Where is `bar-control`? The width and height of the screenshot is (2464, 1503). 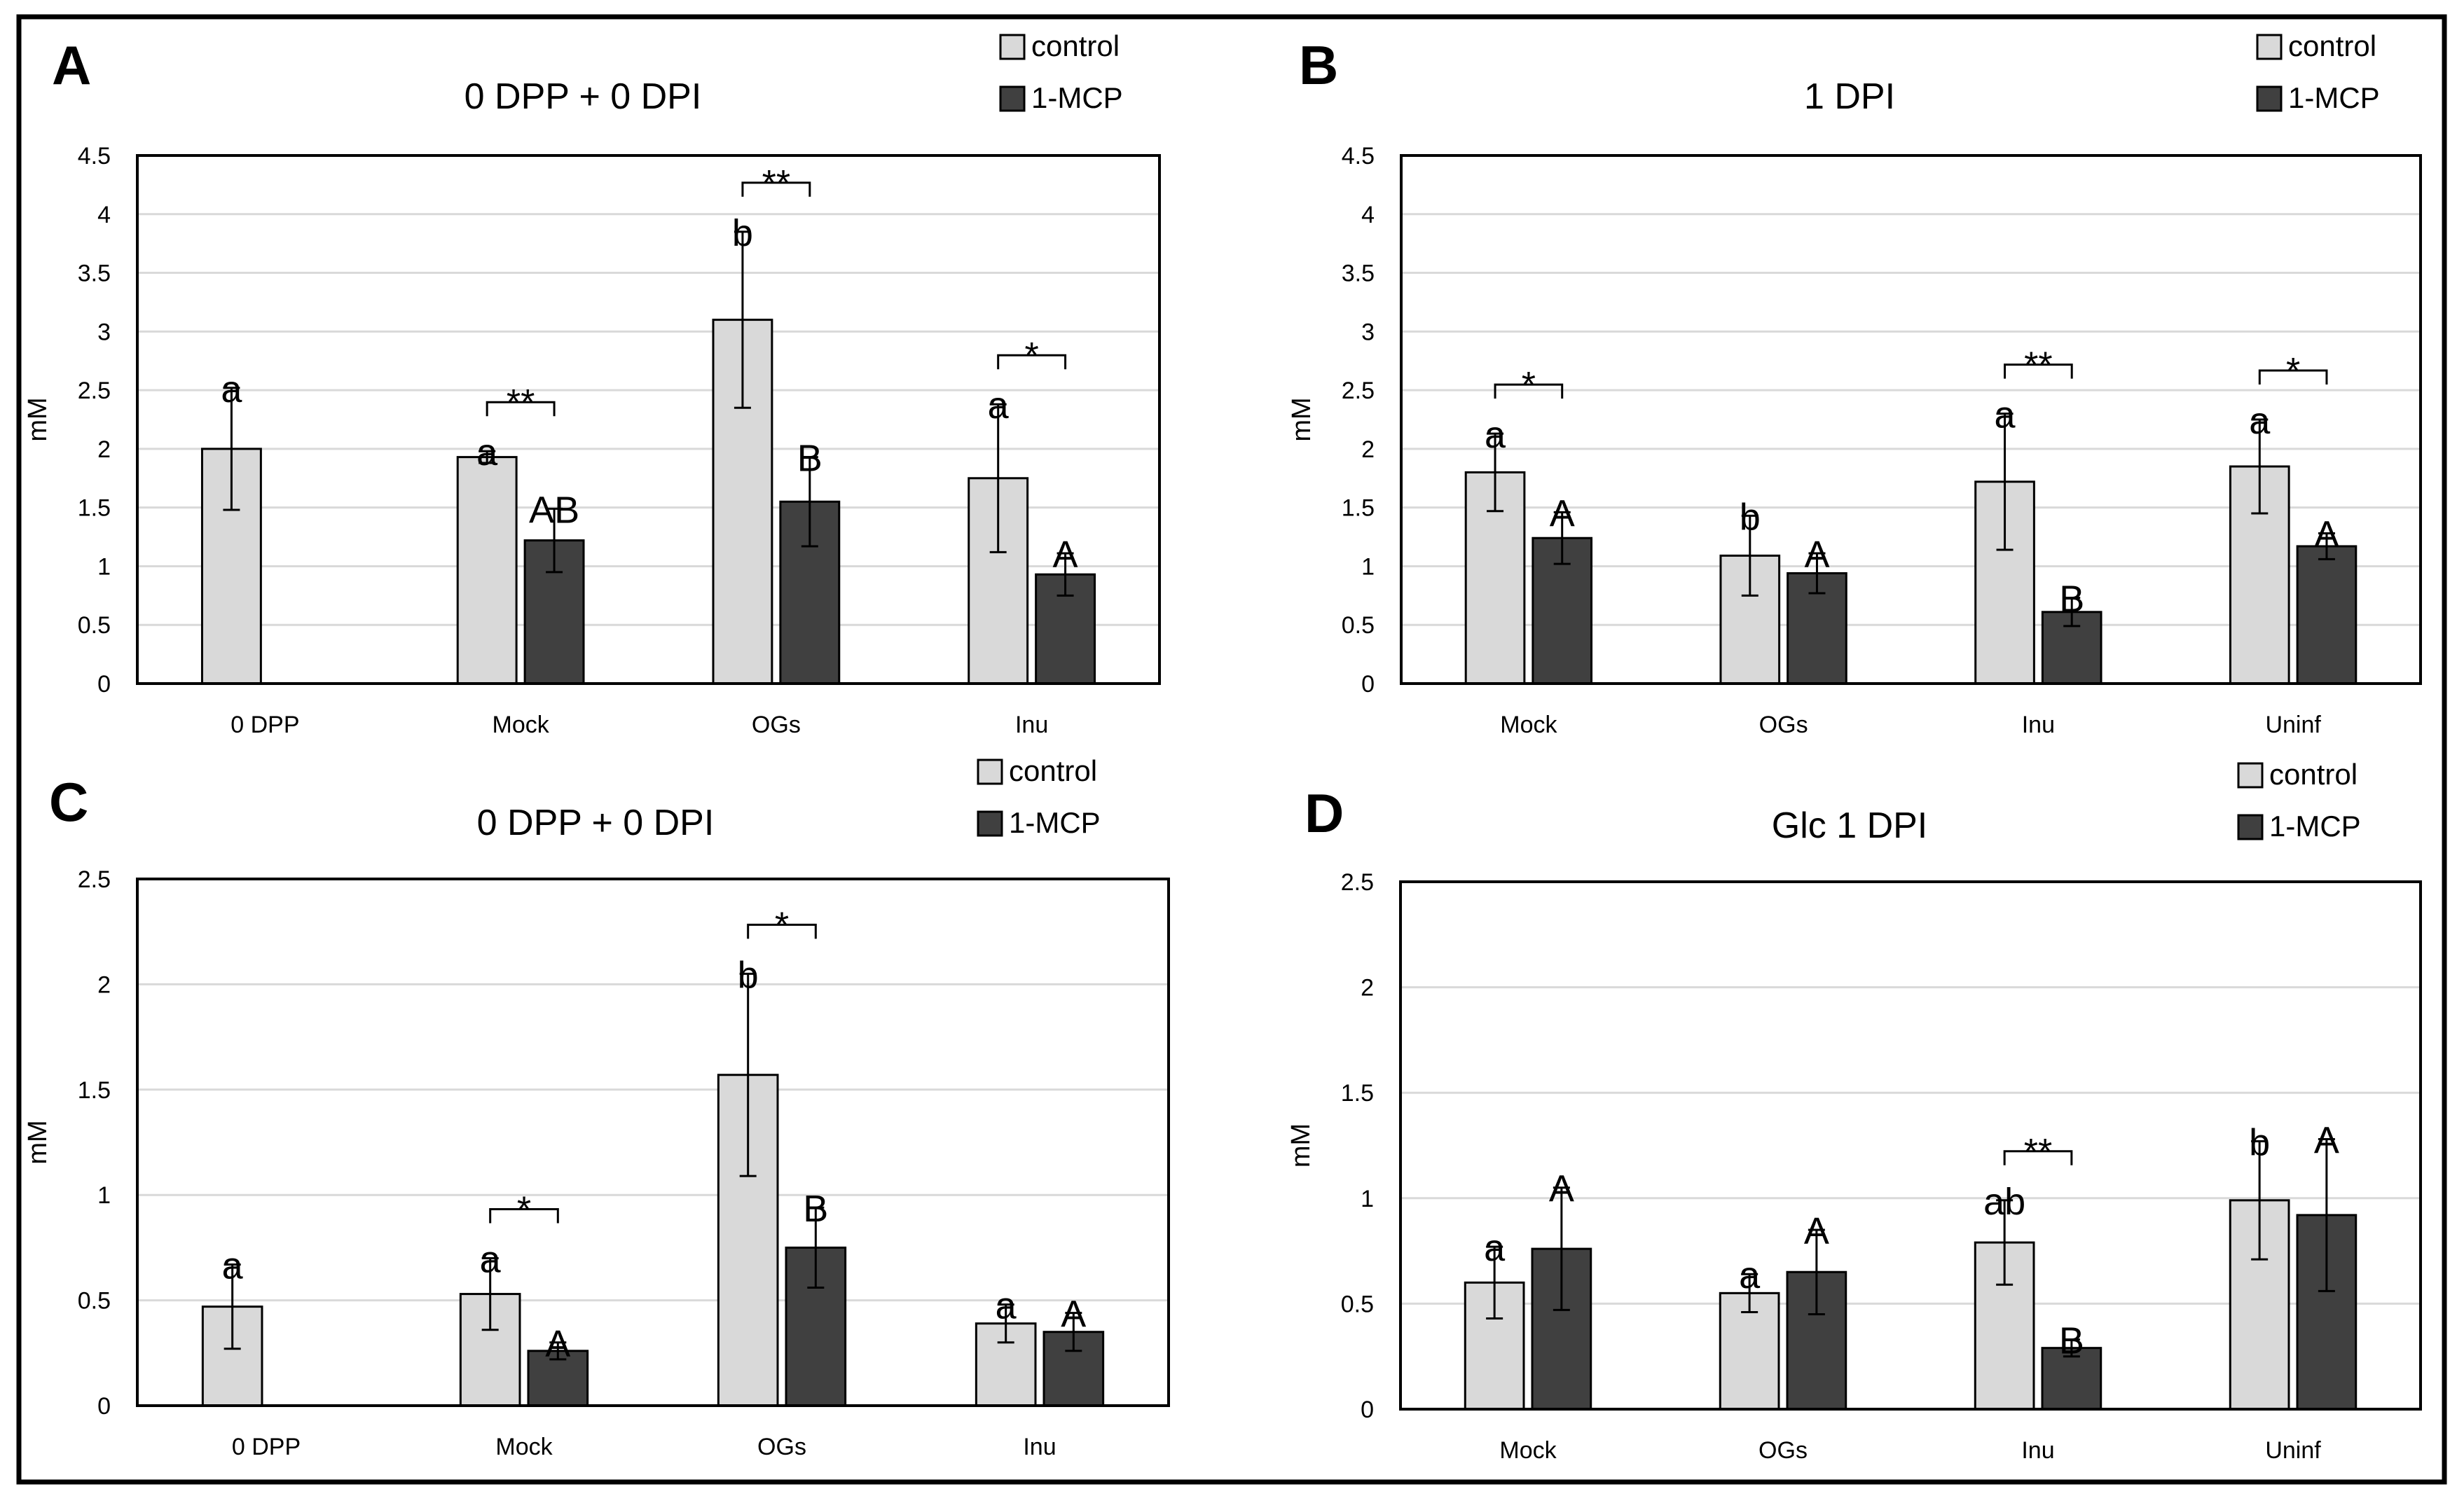
bar-control is located at coordinates (487, 570).